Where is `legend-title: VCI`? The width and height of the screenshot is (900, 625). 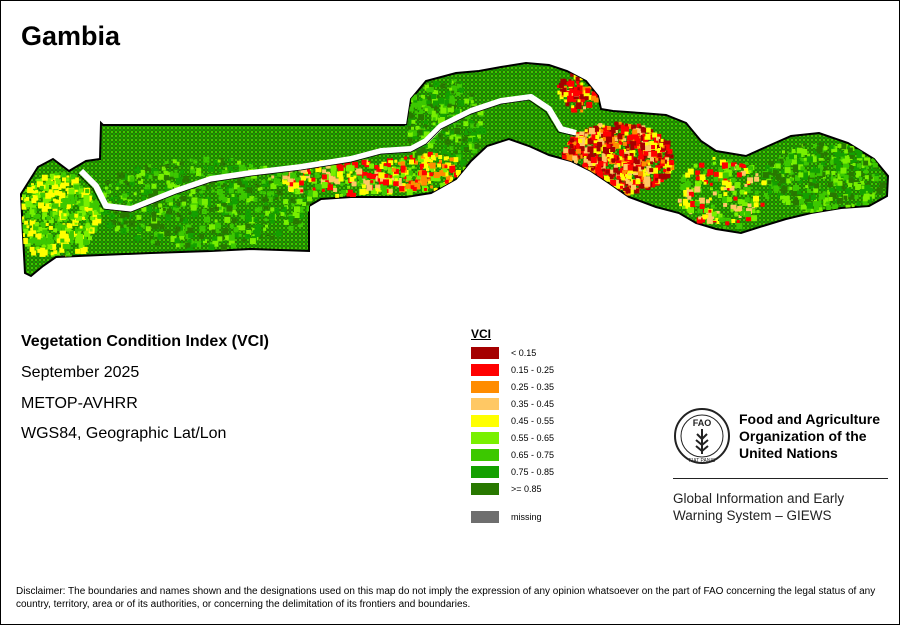 legend-title: VCI is located at coordinates (481, 334).